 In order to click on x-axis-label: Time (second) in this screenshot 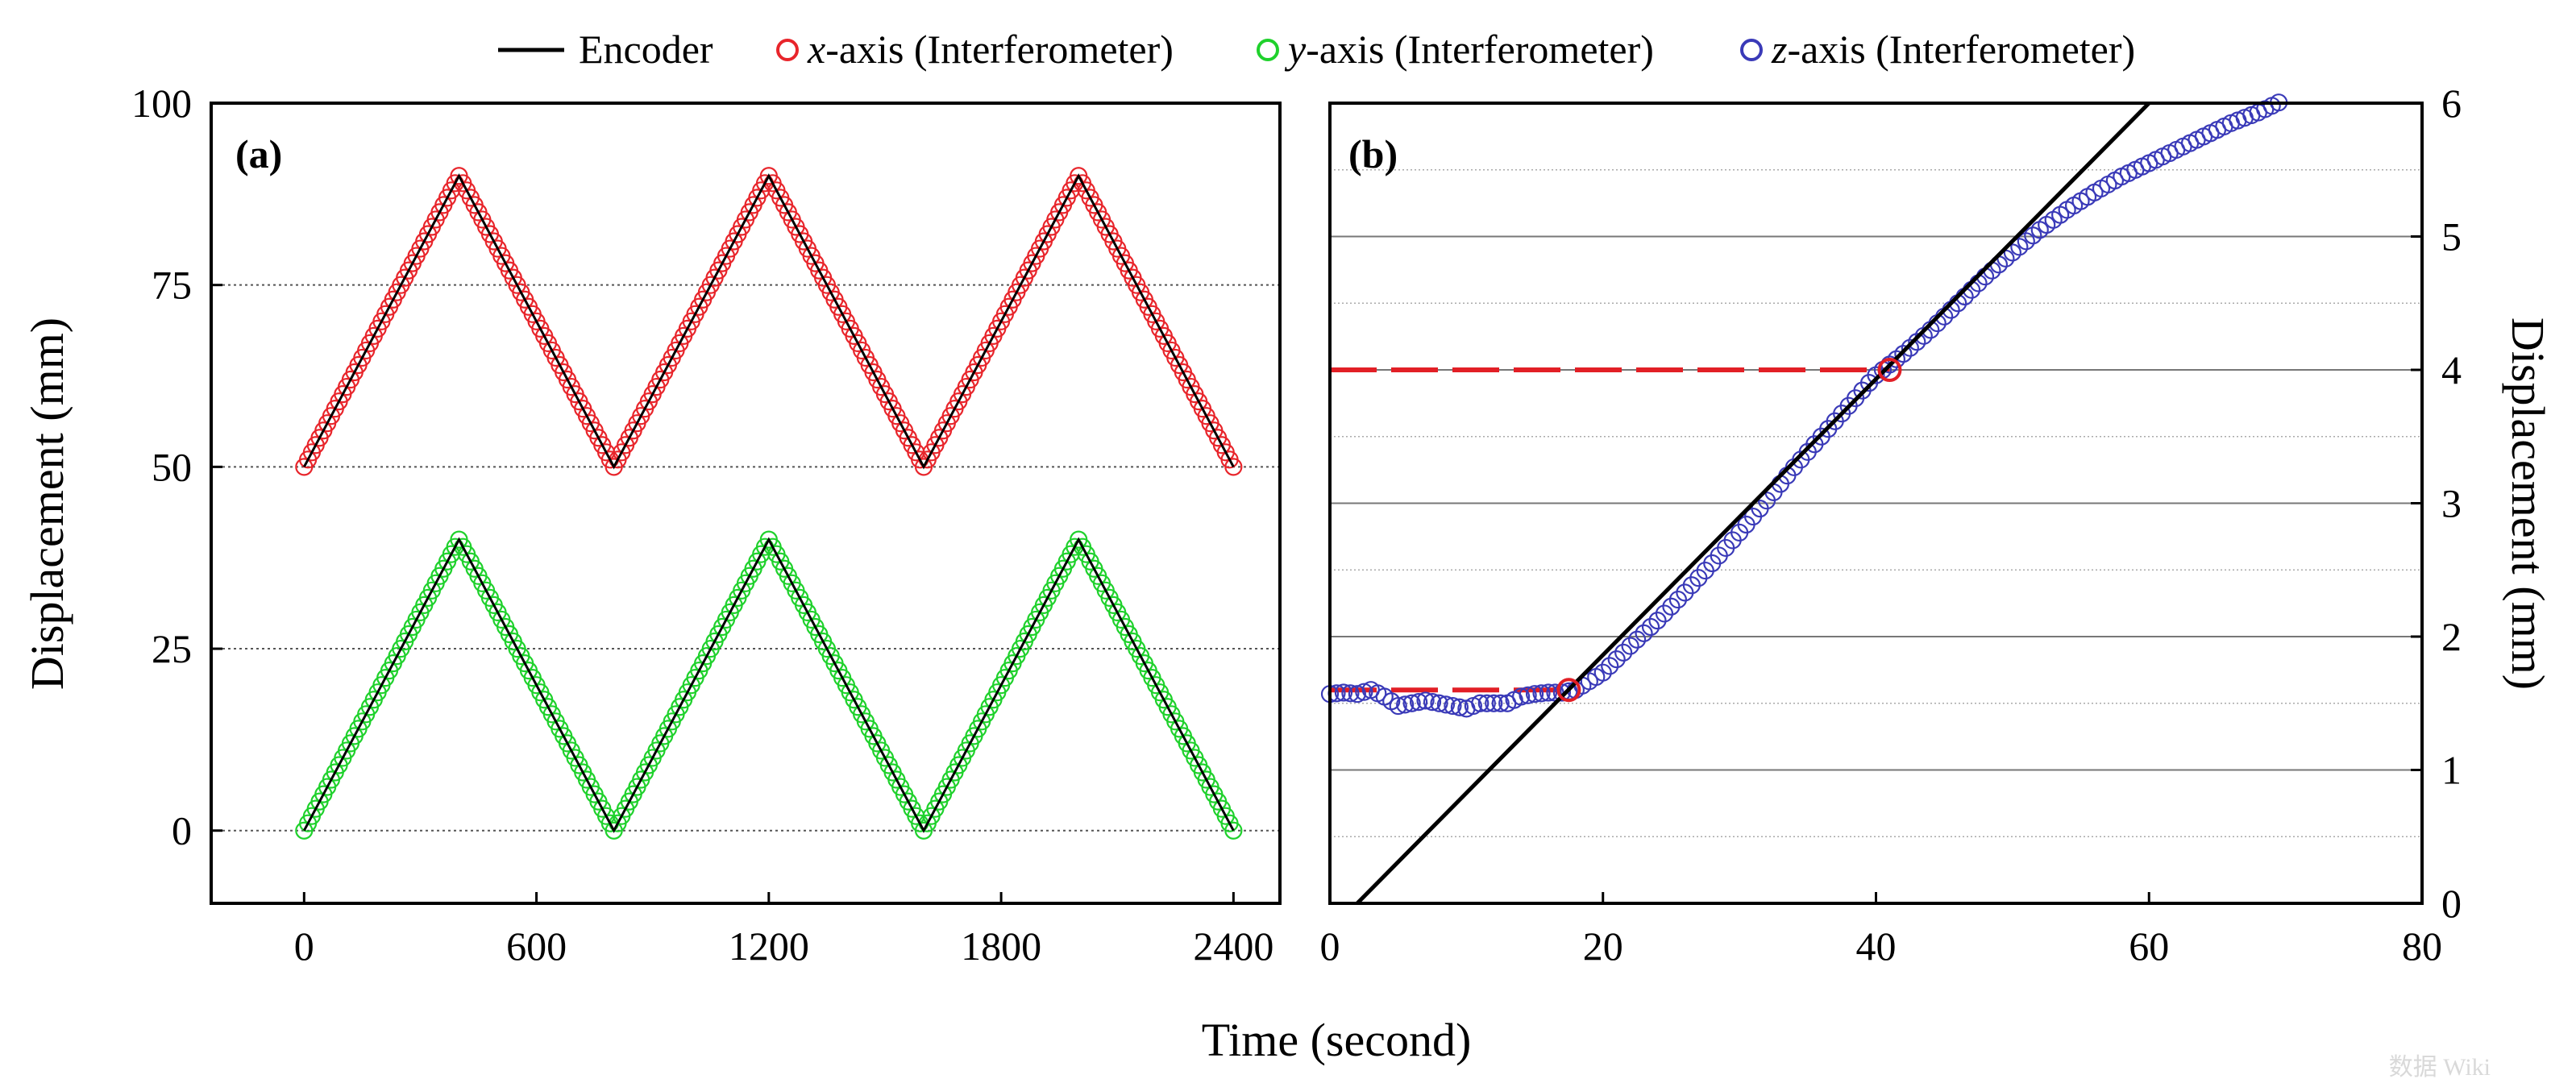, I will do `click(1337, 1040)`.